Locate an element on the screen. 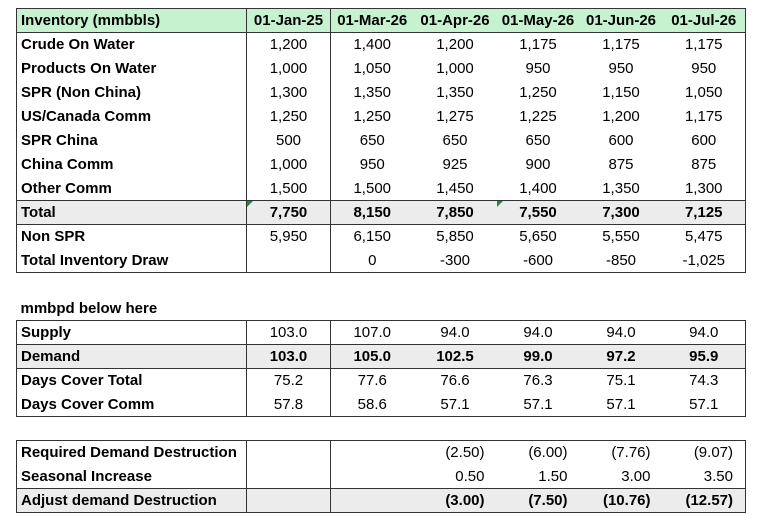 Image resolution: width=763 pixels, height=515 pixels. value-cell: 3.50 is located at coordinates (704, 476).